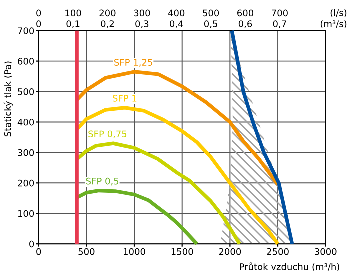 The width and height of the screenshot is (350, 278). What do you see at coordinates (230, 252) in the screenshot?
I see `x-tick-label: 2000` at bounding box center [230, 252].